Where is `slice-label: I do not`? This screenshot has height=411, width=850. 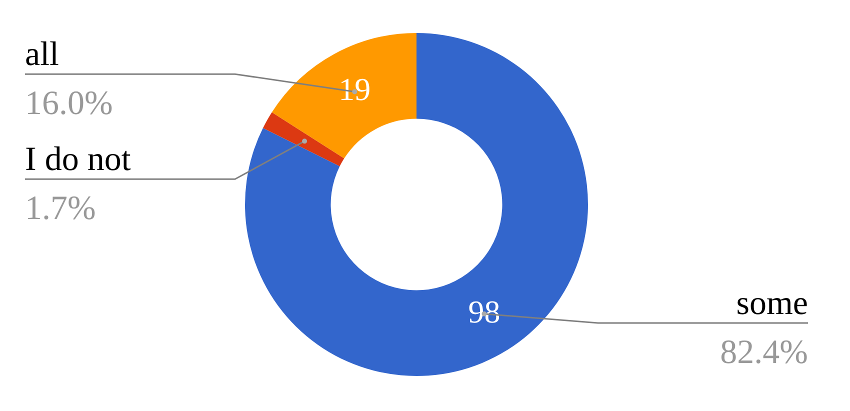
slice-label: I do not is located at coordinates (78, 159).